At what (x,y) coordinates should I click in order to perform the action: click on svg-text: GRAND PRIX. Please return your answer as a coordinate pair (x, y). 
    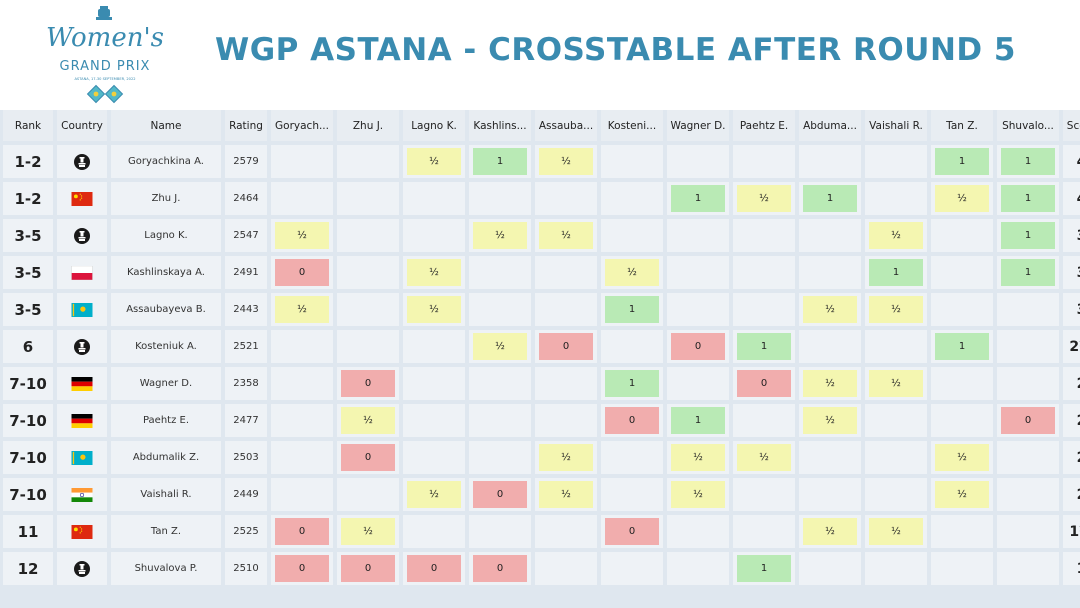
    Looking at the image, I should click on (105, 66).